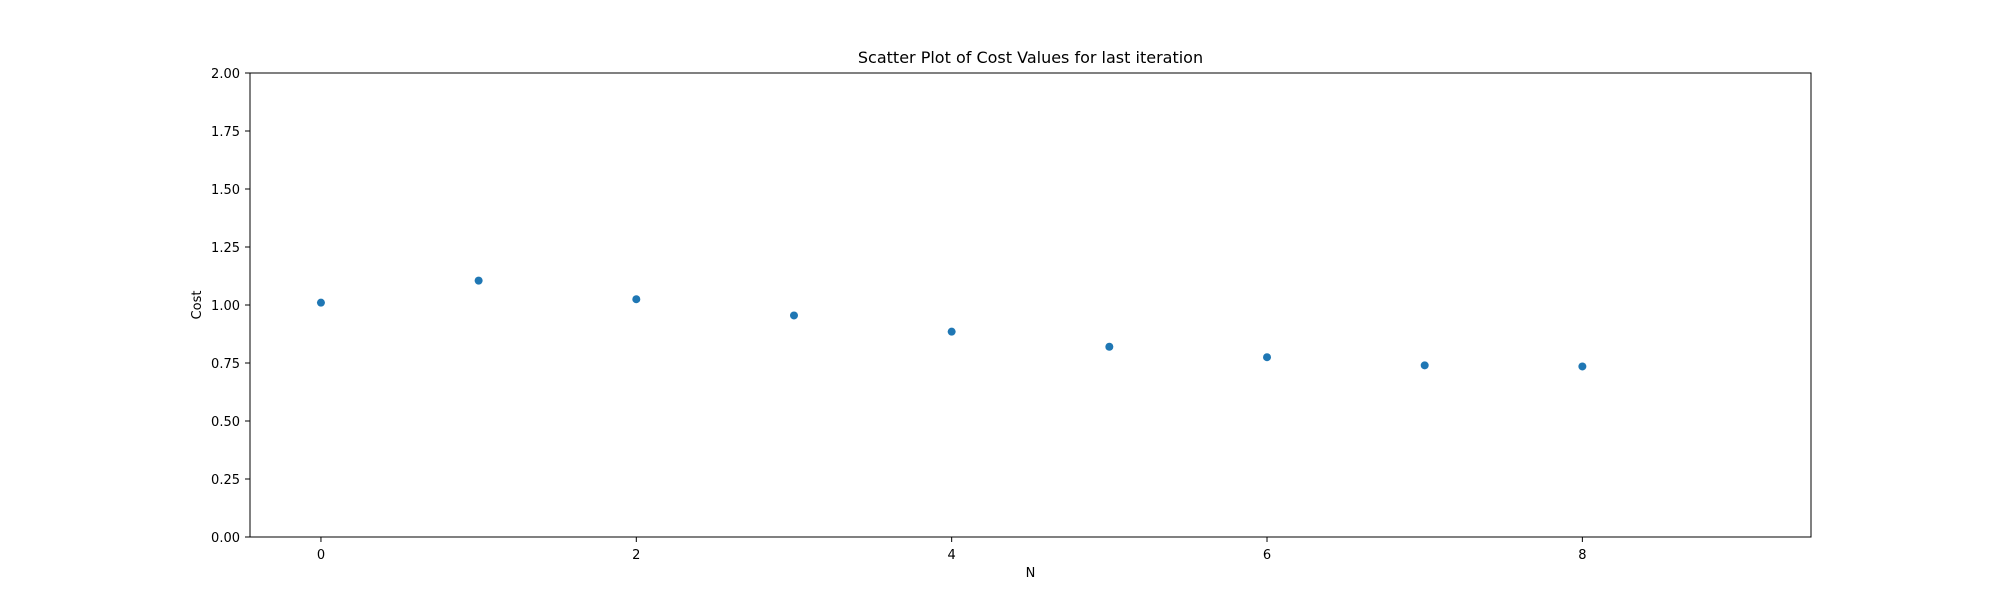 Image resolution: width=2000 pixels, height=604 pixels. Describe the element at coordinates (225, 248) in the screenshot. I see `y-tick-label: 1.25` at that location.